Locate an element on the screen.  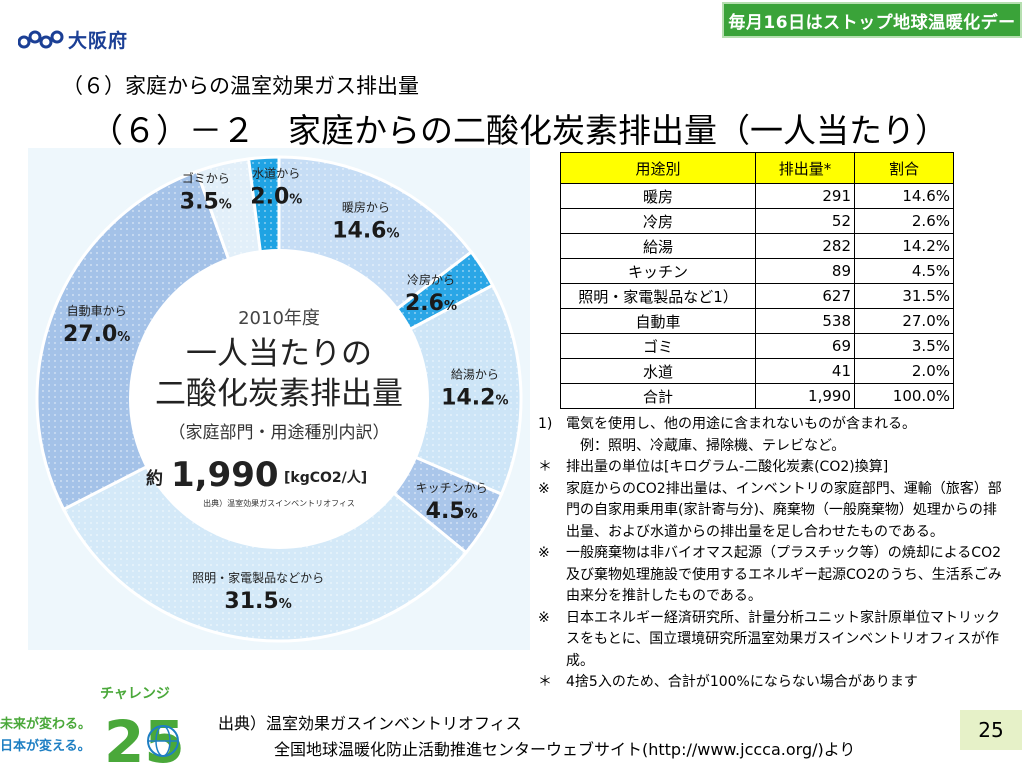
table-header-row: 用途別 排出量* 割合 is located at coordinates (757, 168).